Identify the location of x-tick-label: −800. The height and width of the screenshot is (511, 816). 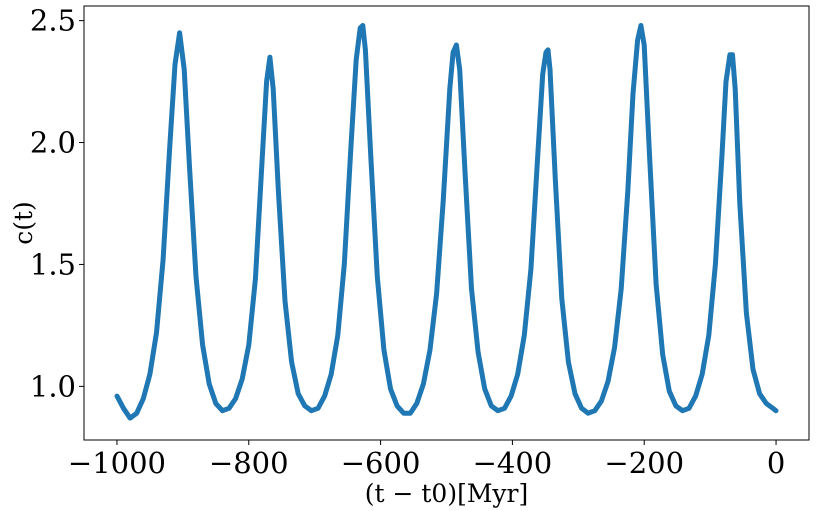
(249, 463).